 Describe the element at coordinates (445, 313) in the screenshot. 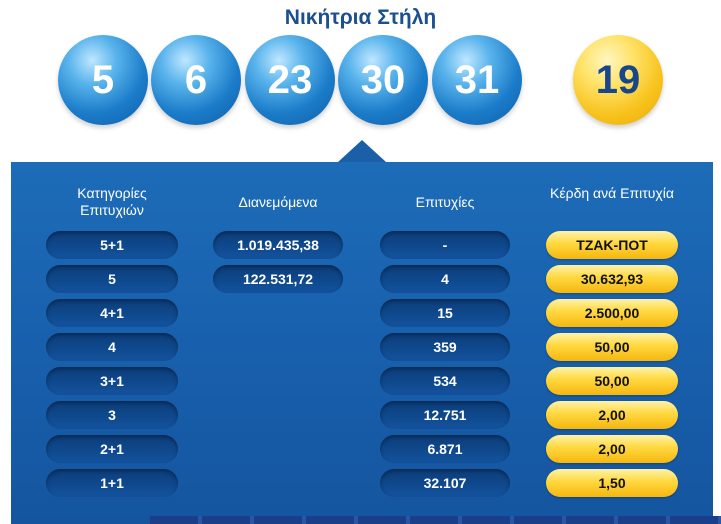

I see `winners-cell: 15` at that location.